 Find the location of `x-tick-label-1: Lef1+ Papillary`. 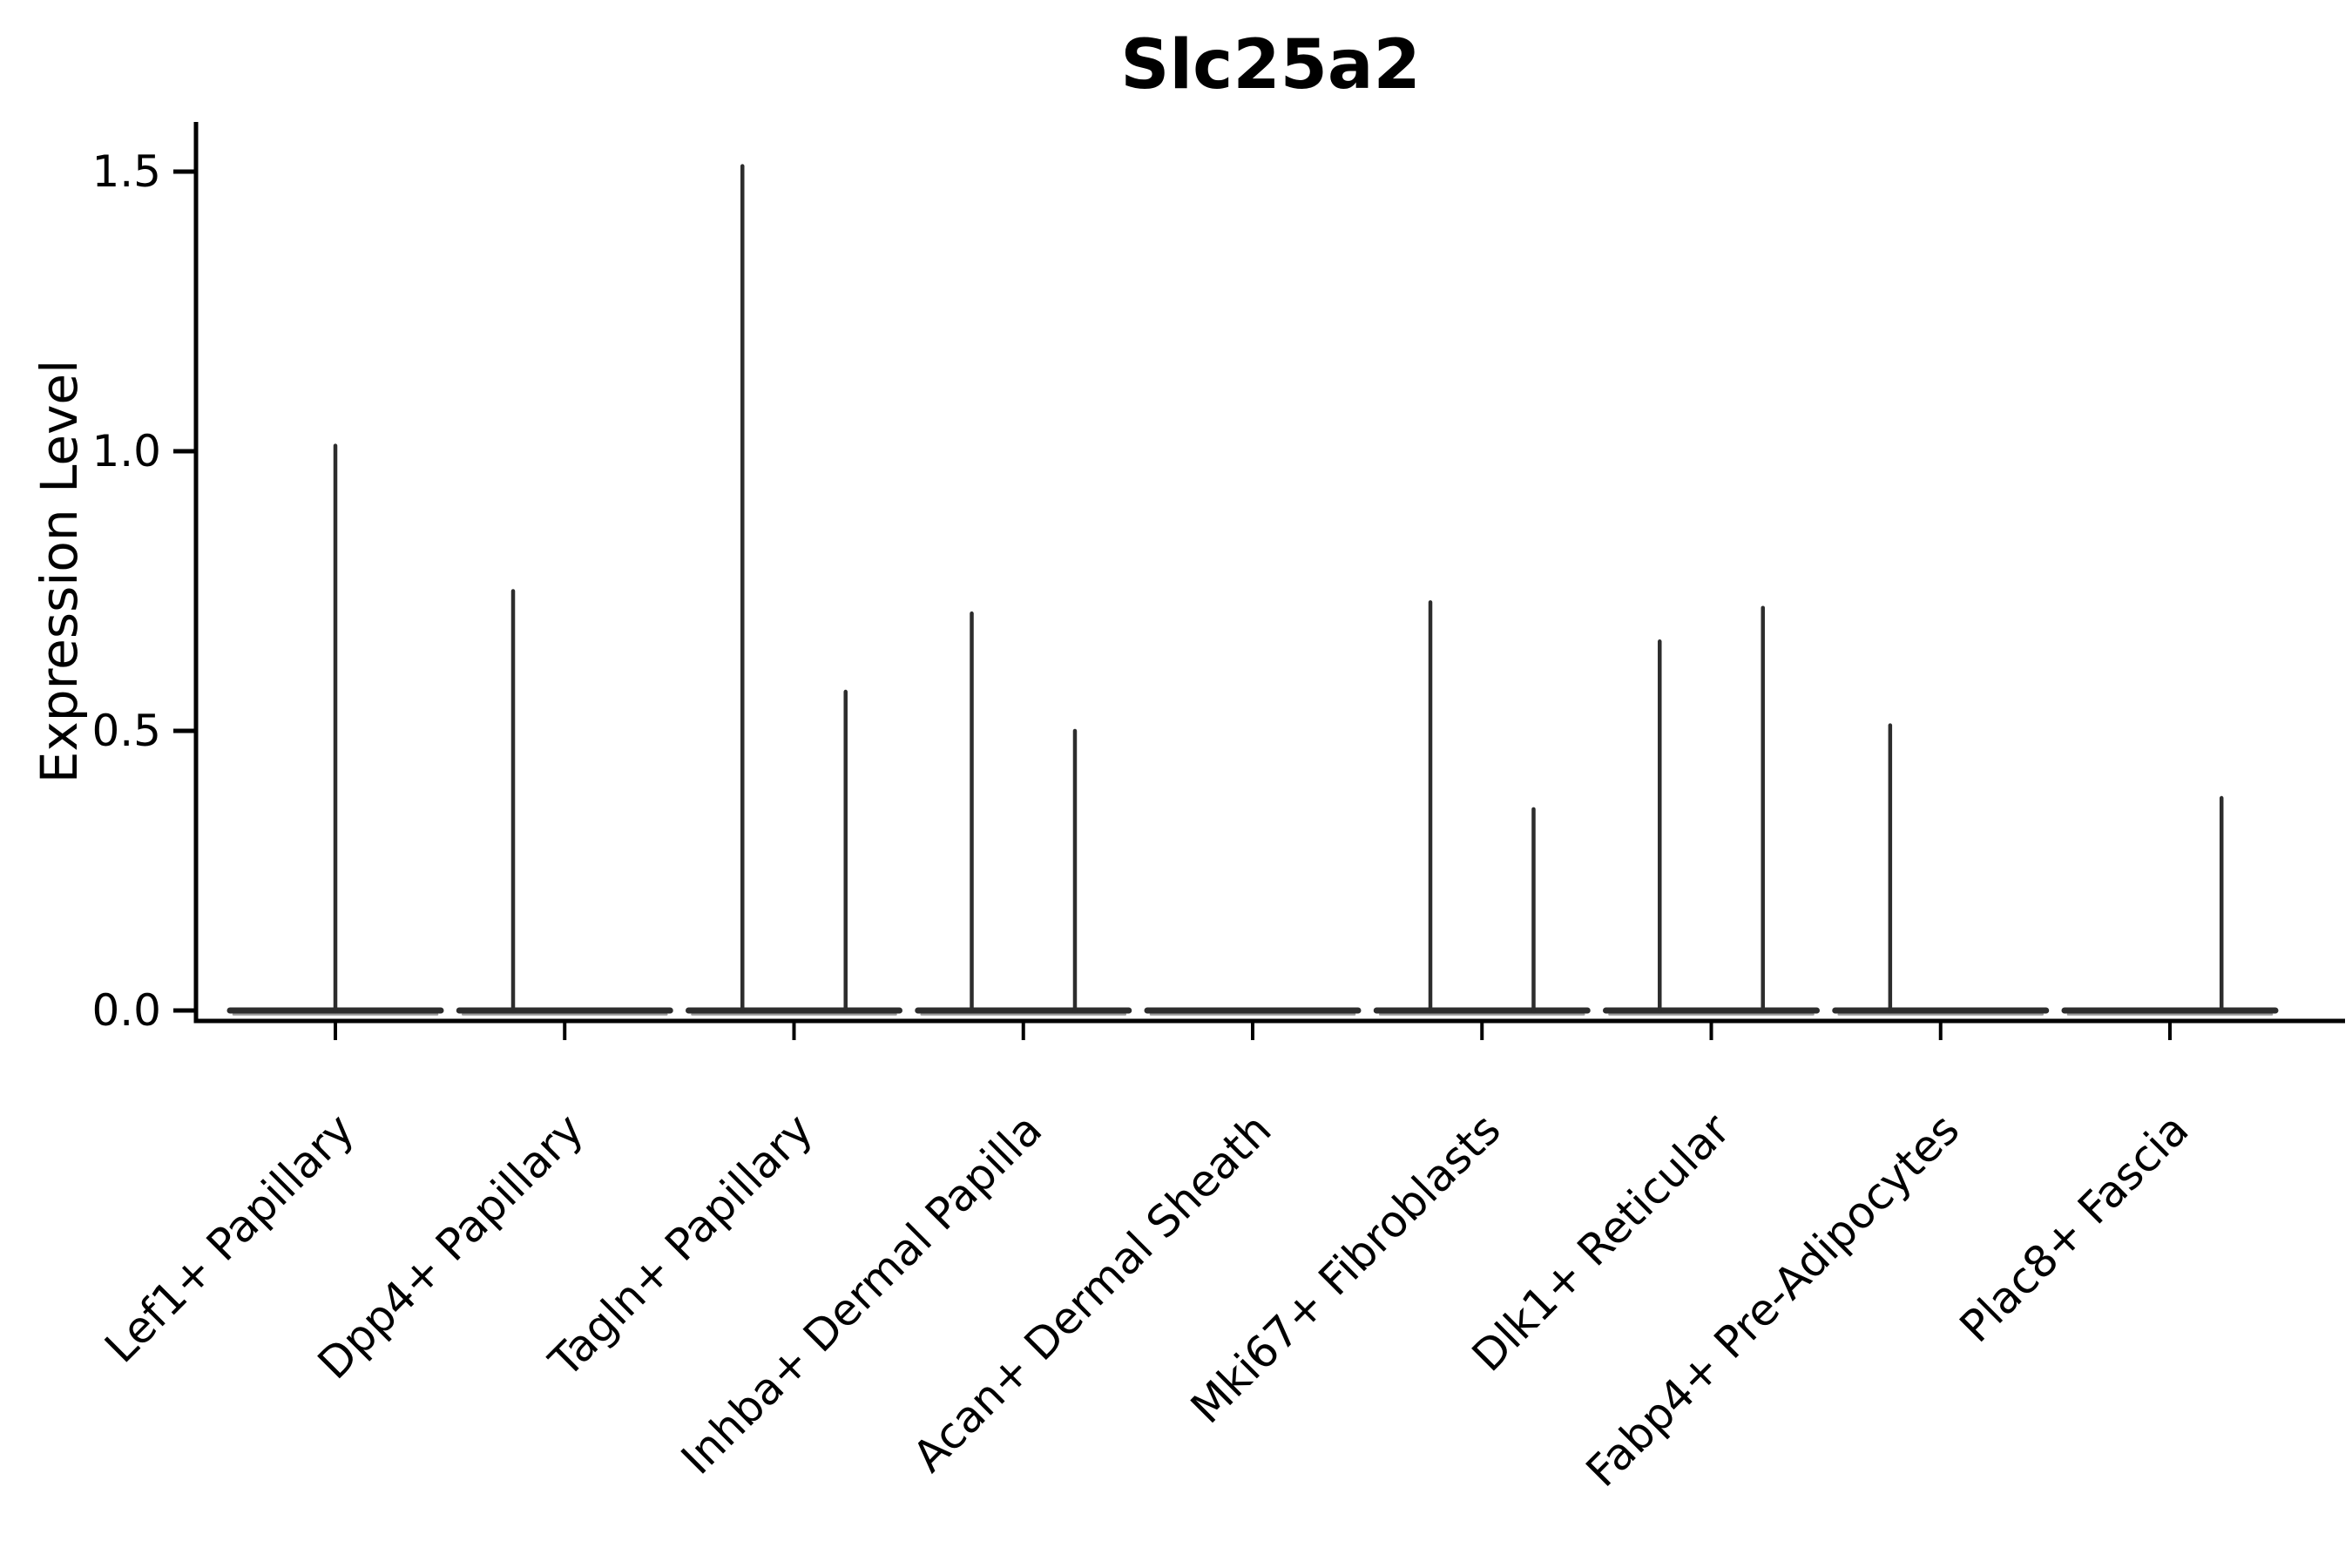

x-tick-label-1: Lef1+ Papillary is located at coordinates (229, 1238).